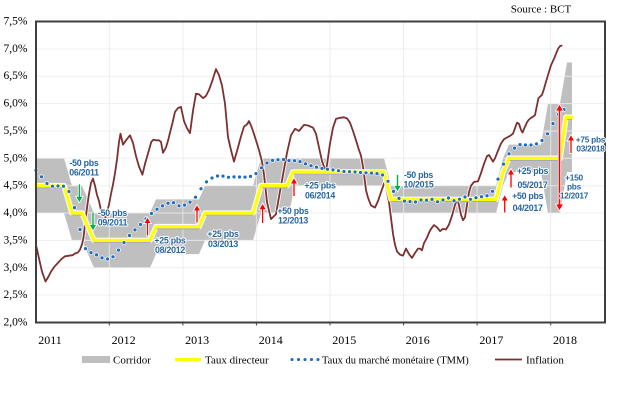 The image size is (636, 405). I want to click on svg-text: 2015, so click(344, 340).